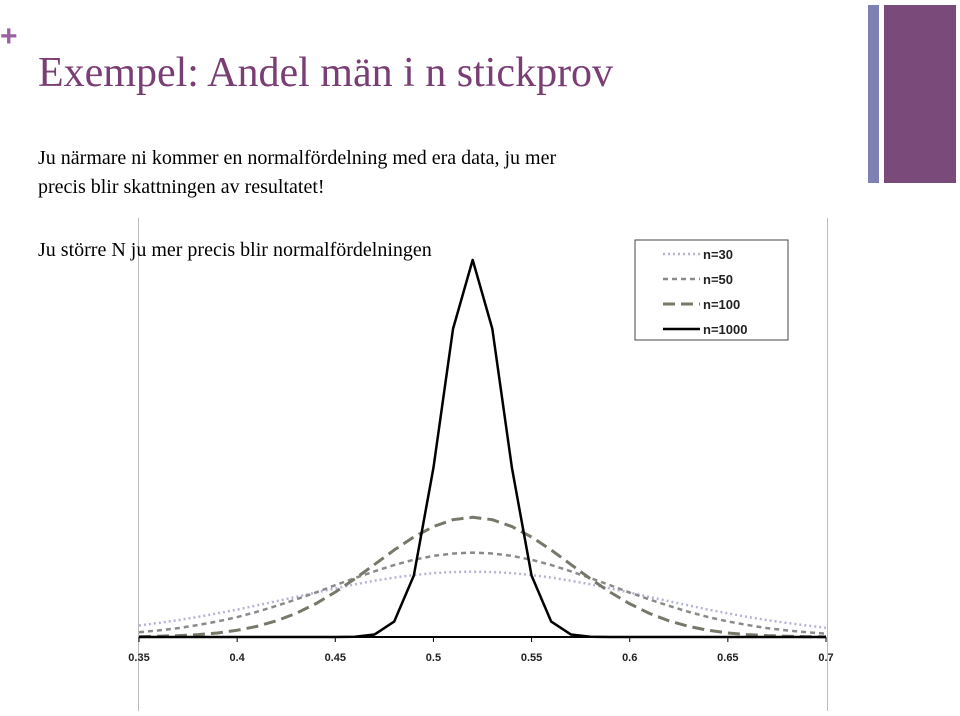 The height and width of the screenshot is (716, 960). Describe the element at coordinates (237, 658) in the screenshot. I see `x-tick-label: 0.4` at that location.